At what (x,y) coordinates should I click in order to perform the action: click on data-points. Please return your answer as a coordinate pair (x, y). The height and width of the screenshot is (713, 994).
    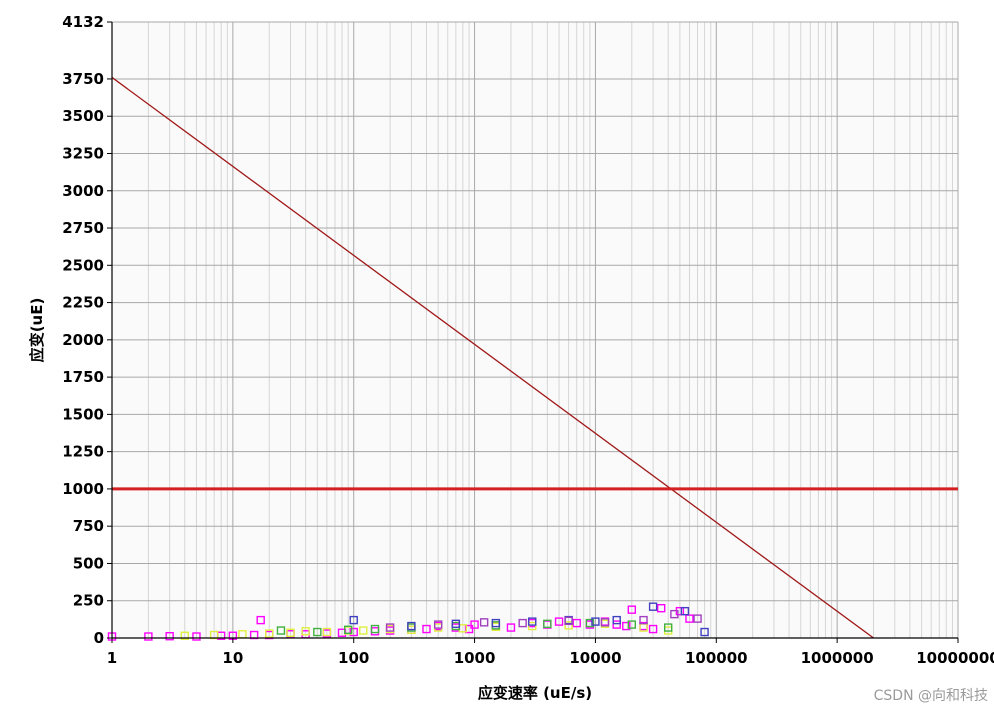
    Looking at the image, I should click on (408, 621).